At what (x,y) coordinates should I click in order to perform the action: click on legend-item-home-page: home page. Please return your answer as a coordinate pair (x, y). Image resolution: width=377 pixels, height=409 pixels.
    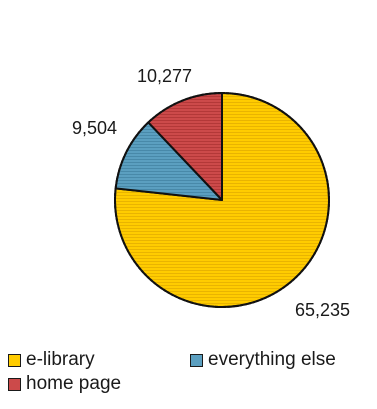
    Looking at the image, I should click on (64, 384).